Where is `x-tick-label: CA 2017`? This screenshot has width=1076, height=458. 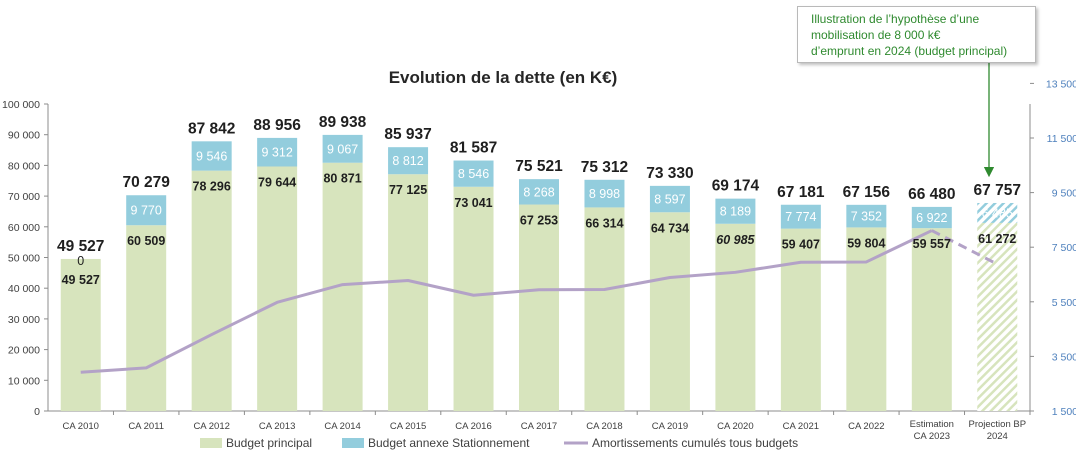
x-tick-label: CA 2017 is located at coordinates (539, 426).